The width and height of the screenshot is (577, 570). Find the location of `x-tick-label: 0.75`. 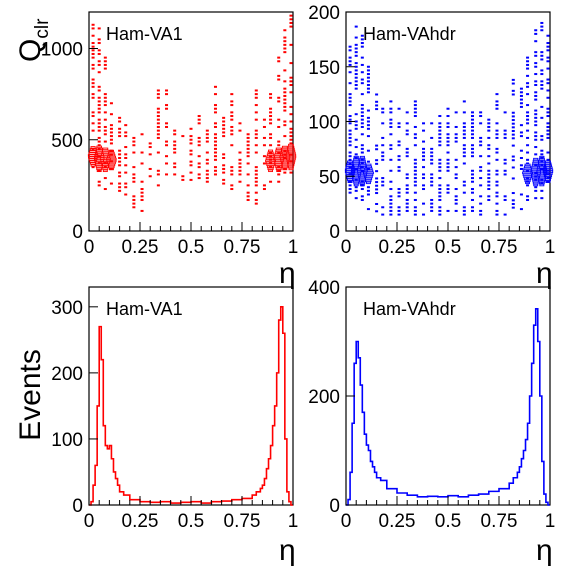

x-tick-label: 0.75 is located at coordinates (499, 247).